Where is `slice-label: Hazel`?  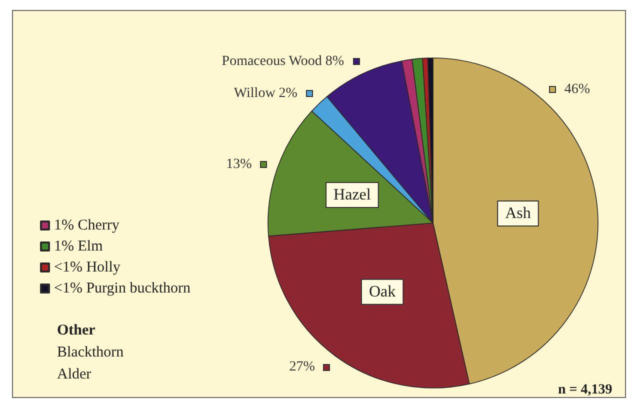
slice-label: Hazel is located at coordinates (353, 195).